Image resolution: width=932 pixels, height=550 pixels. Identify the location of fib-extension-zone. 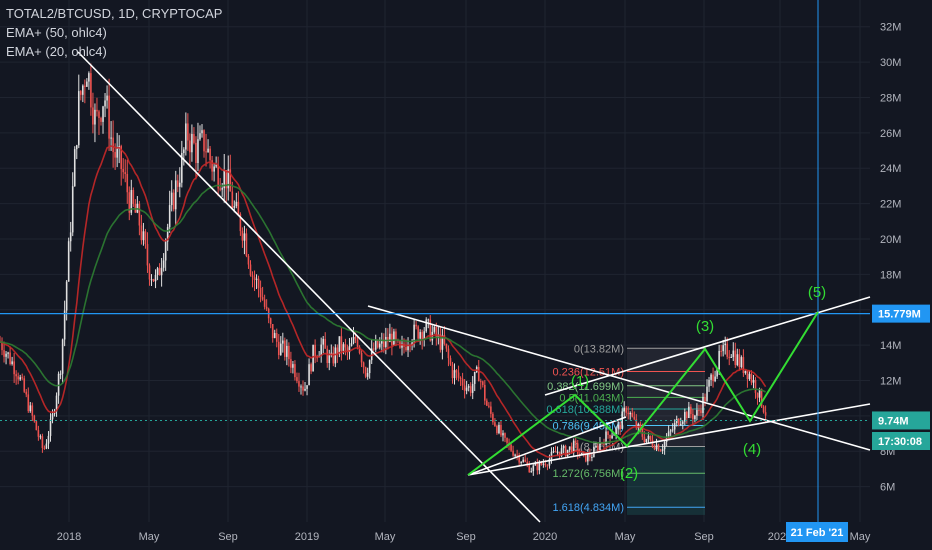
(666, 480).